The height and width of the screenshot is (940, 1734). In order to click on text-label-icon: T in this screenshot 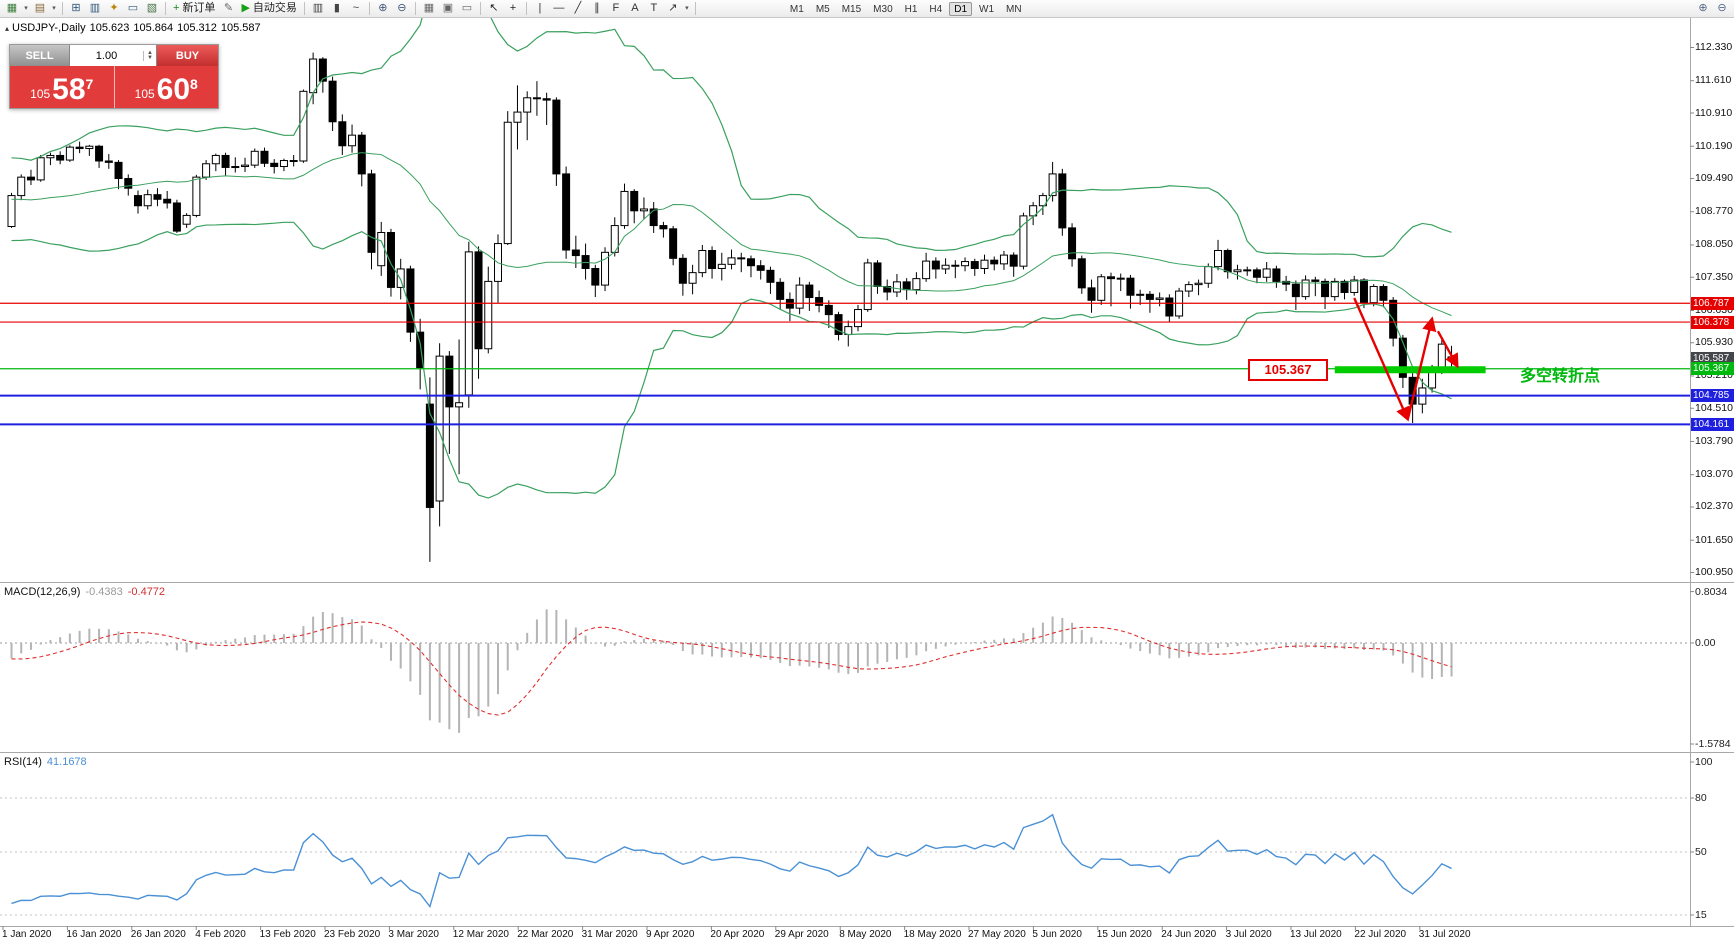, I will do `click(654, 8)`.